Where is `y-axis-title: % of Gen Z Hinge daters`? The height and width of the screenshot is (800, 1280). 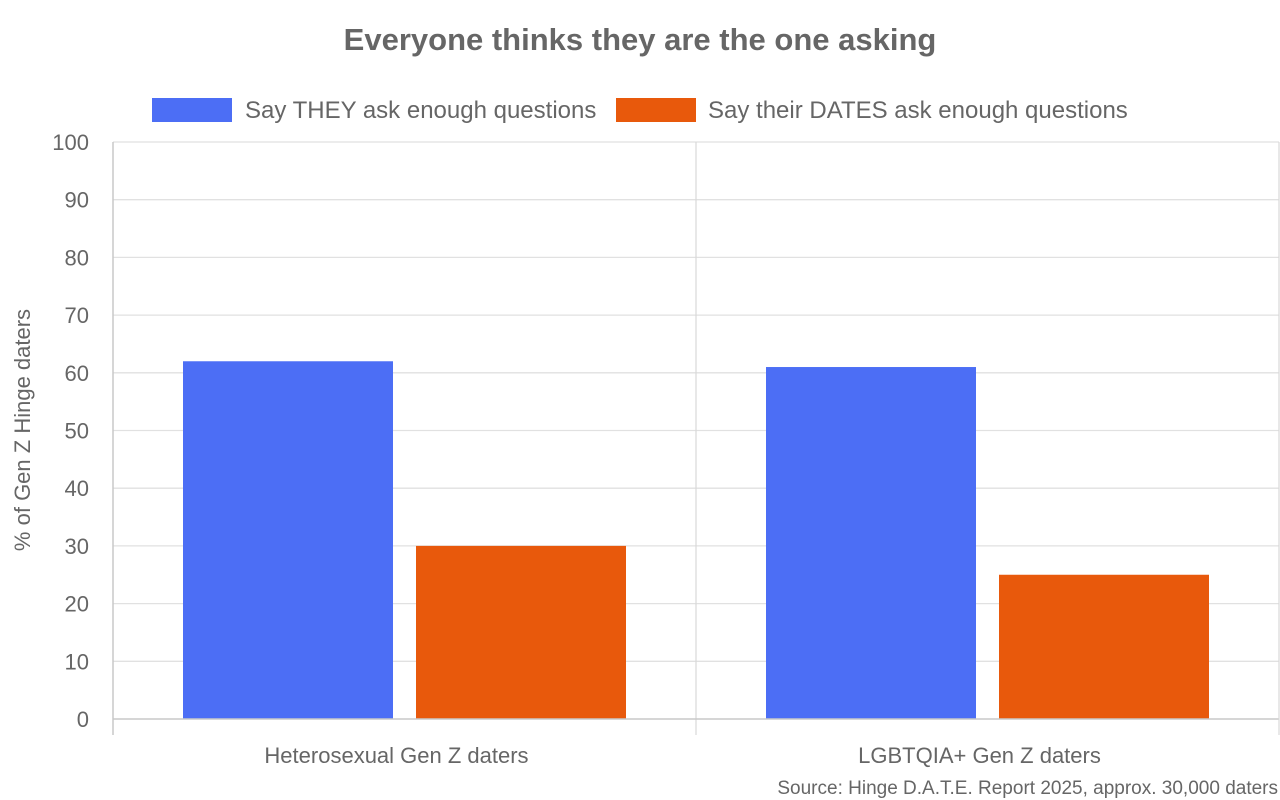 y-axis-title: % of Gen Z Hinge daters is located at coordinates (22, 430).